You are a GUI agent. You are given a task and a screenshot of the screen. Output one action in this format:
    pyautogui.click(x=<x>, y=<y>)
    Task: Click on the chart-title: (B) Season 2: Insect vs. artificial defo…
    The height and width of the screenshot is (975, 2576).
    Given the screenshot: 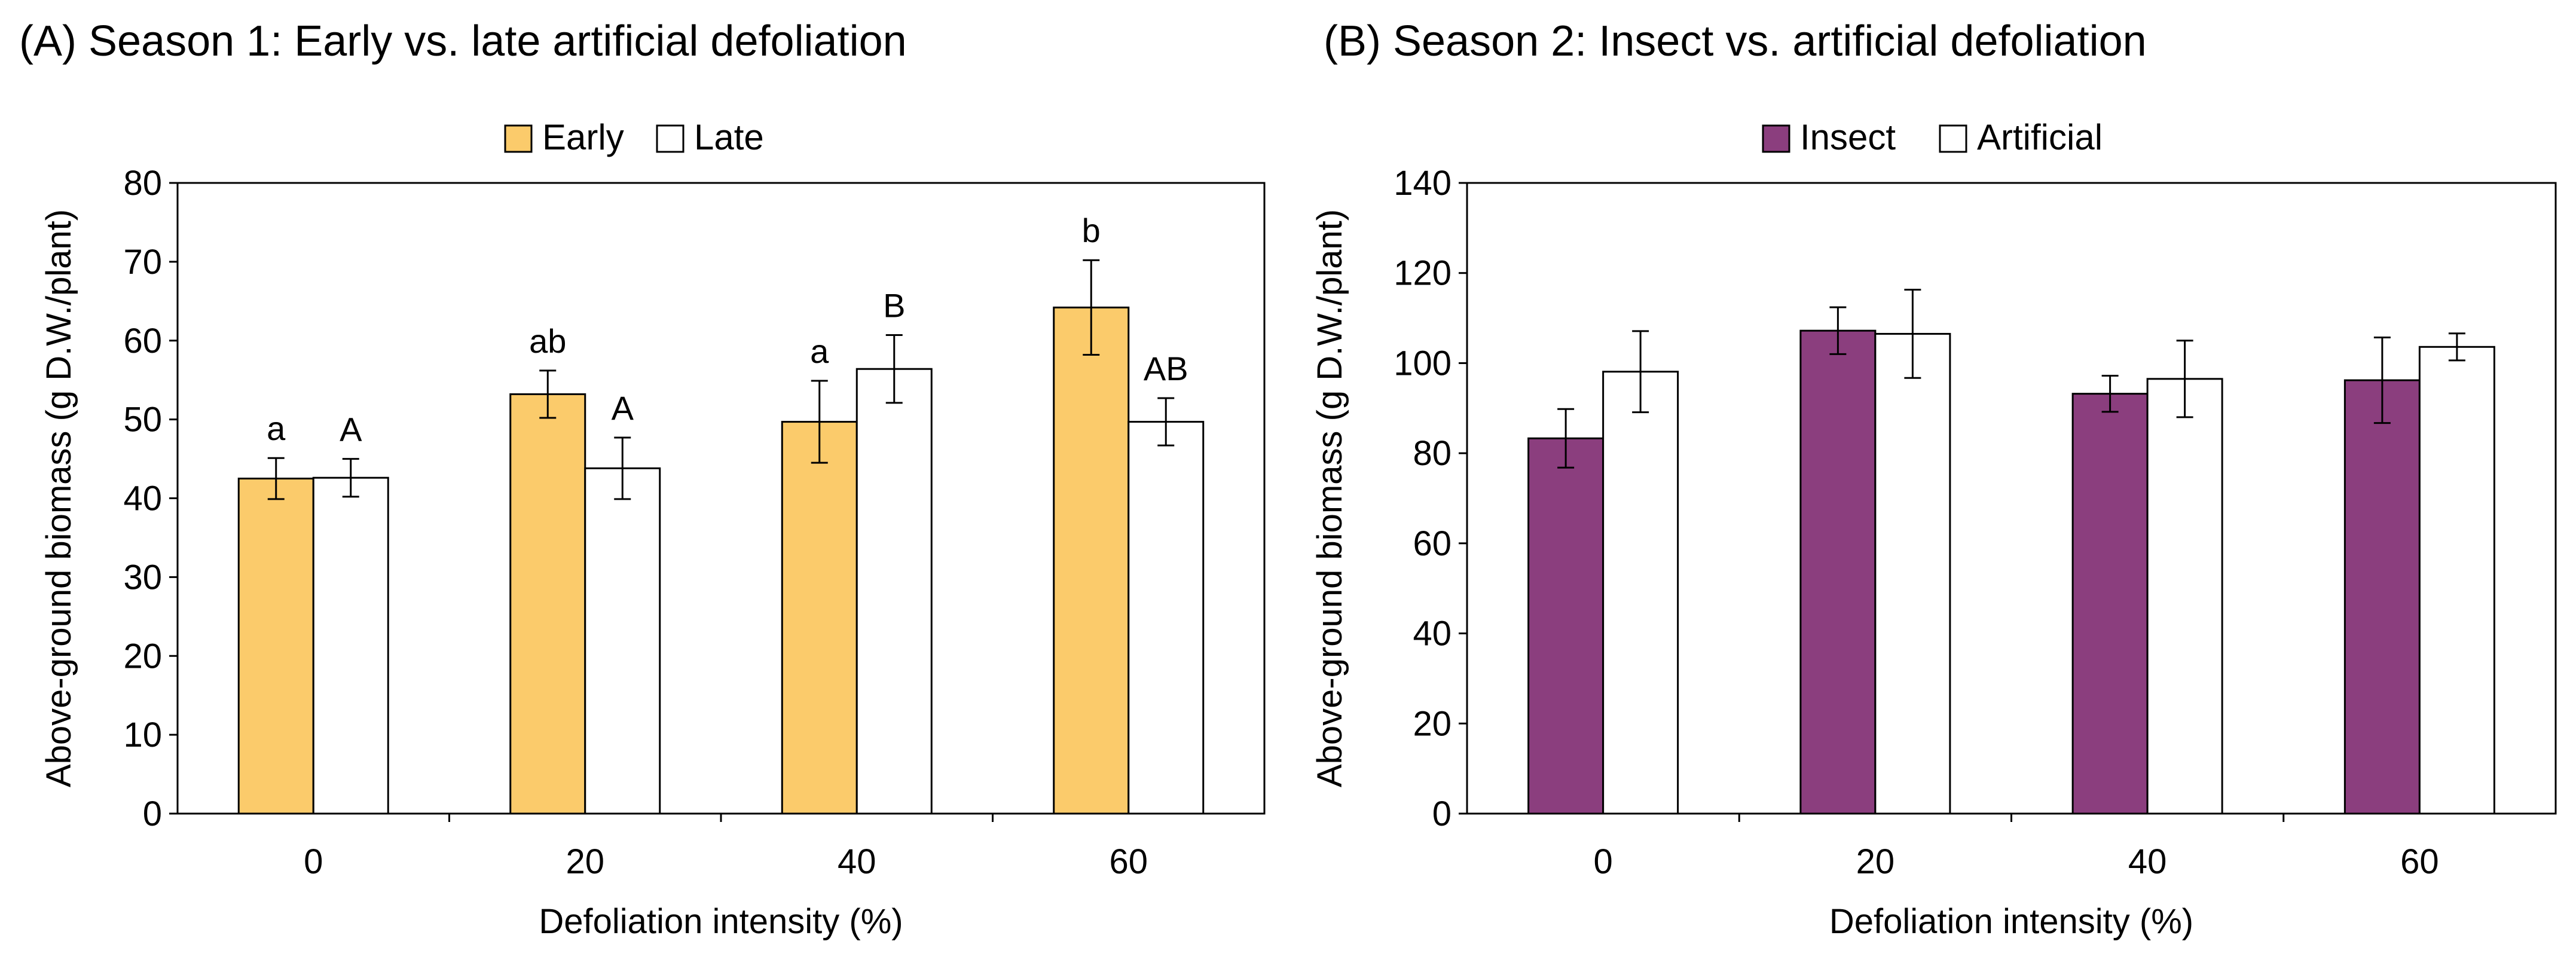 What is the action you would take?
    pyautogui.click(x=1735, y=41)
    